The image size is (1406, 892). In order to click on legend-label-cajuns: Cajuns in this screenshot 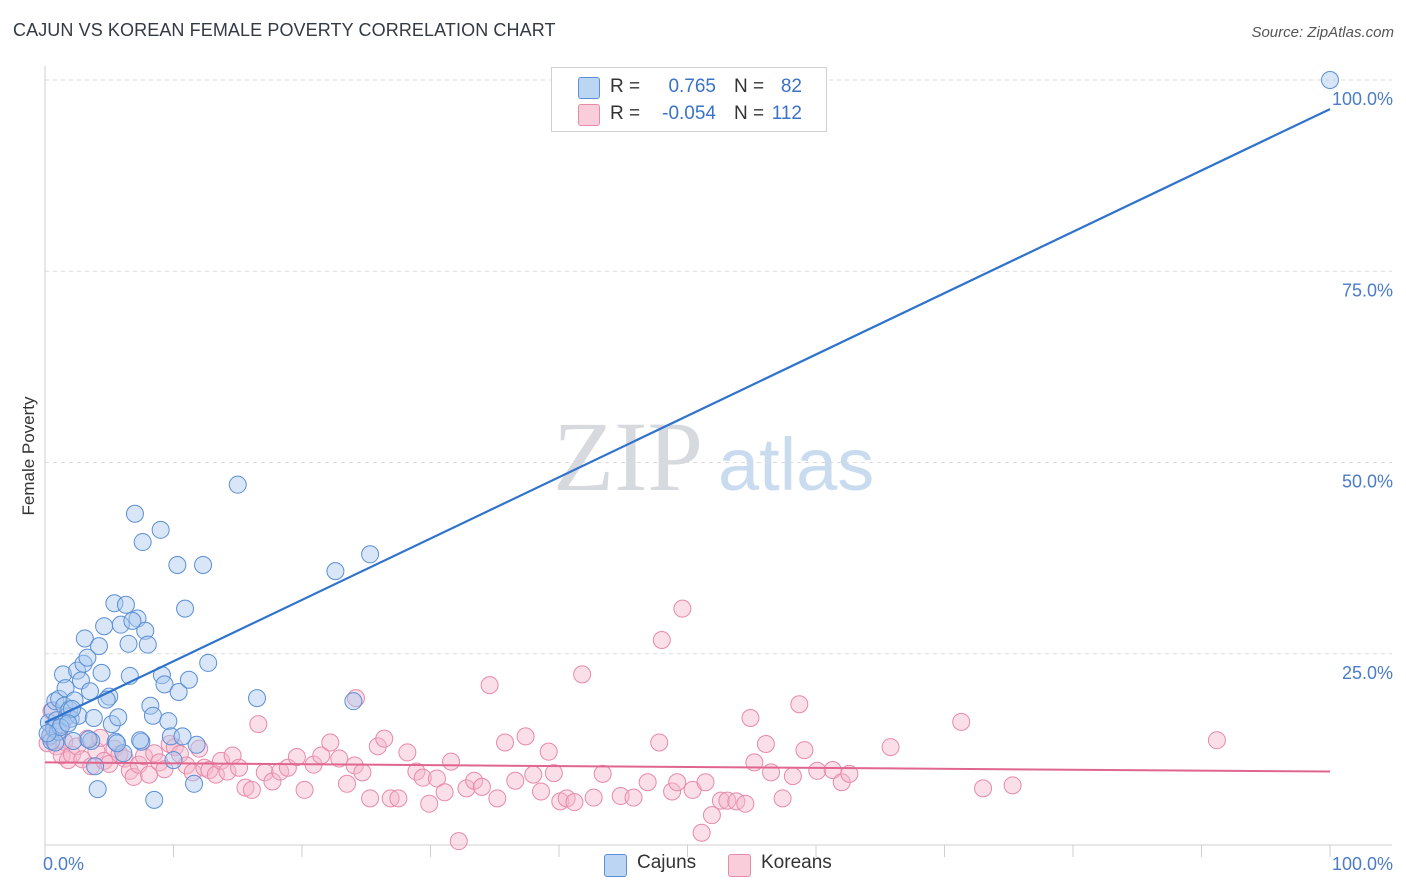, I will do `click(667, 862)`.